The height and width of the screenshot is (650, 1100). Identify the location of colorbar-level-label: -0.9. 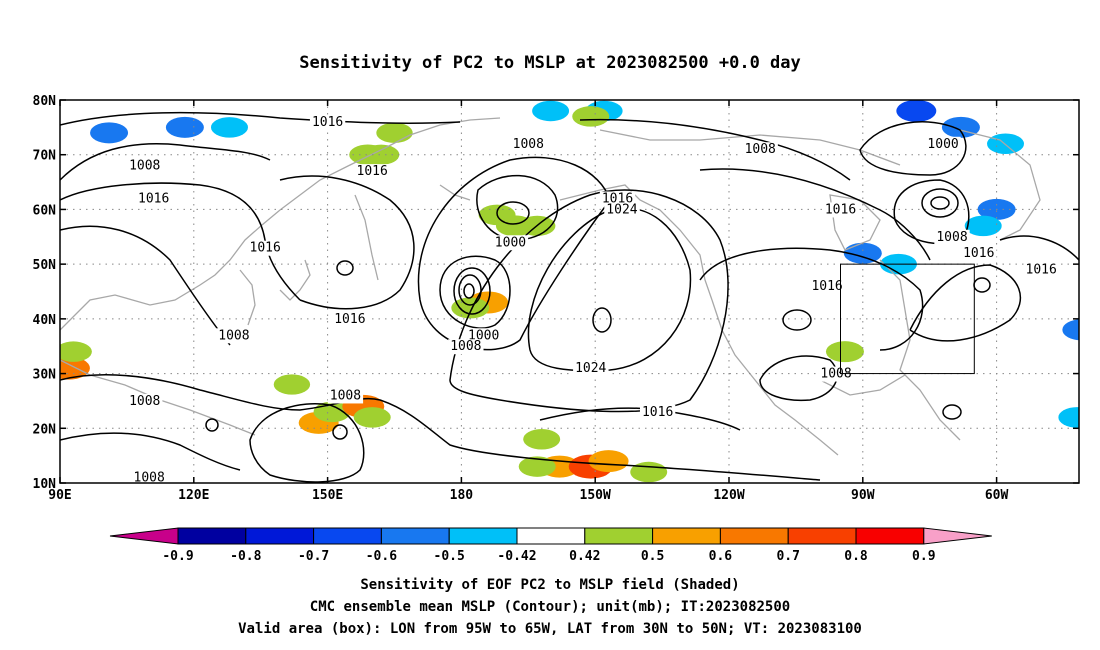
(177, 556).